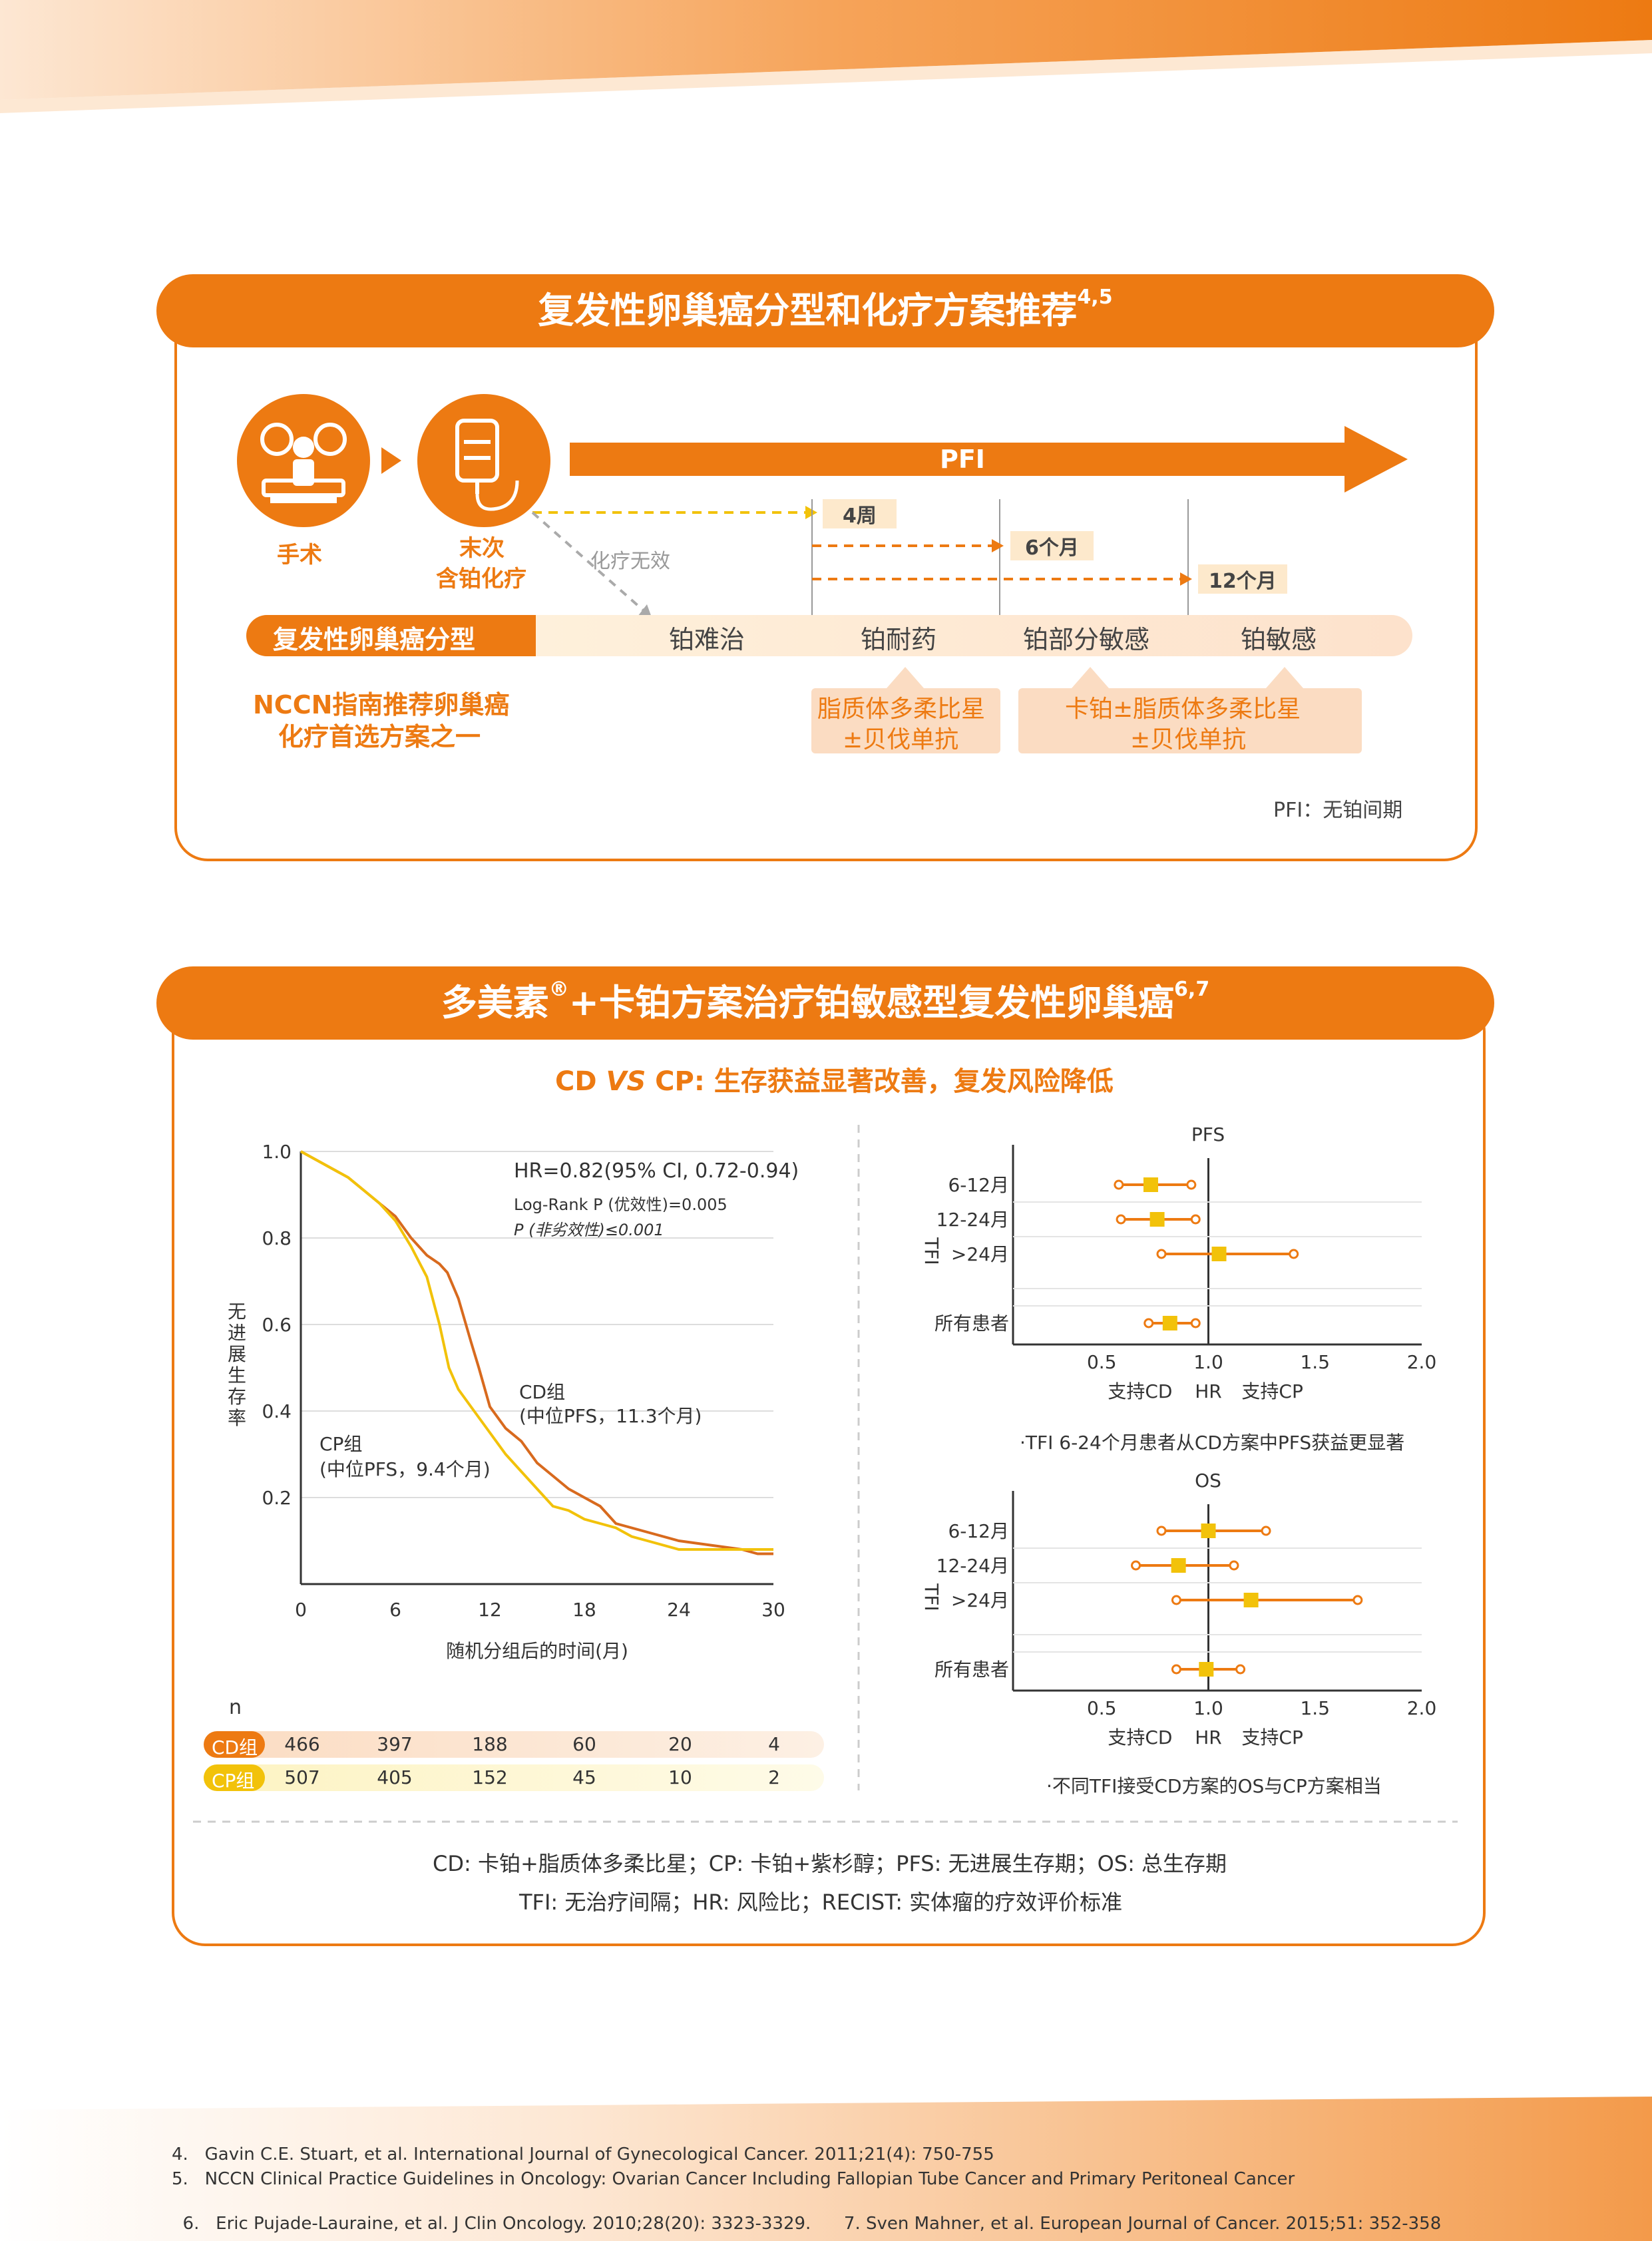  Describe the element at coordinates (971, 1324) in the screenshot. I see `pfs-category: 所有患者` at that location.